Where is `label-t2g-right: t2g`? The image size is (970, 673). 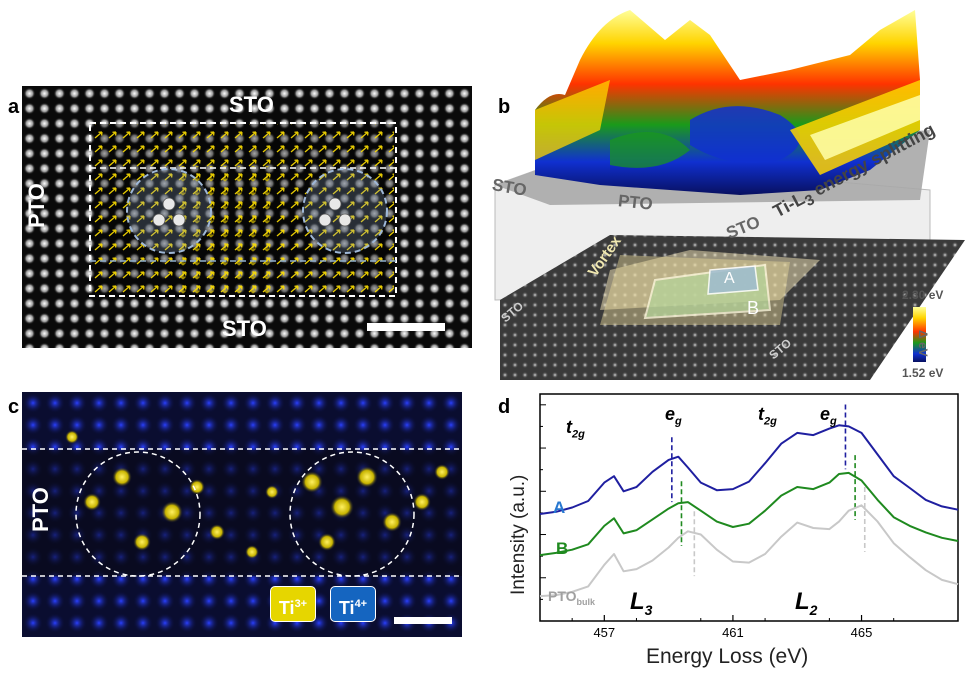
label-t2g-right: t2g is located at coordinates (767, 416).